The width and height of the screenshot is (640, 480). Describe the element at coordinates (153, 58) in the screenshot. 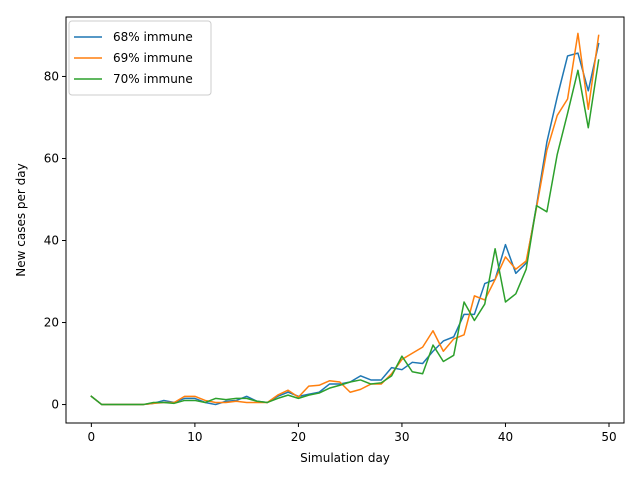

I see `legend-label: 69% immune` at that location.